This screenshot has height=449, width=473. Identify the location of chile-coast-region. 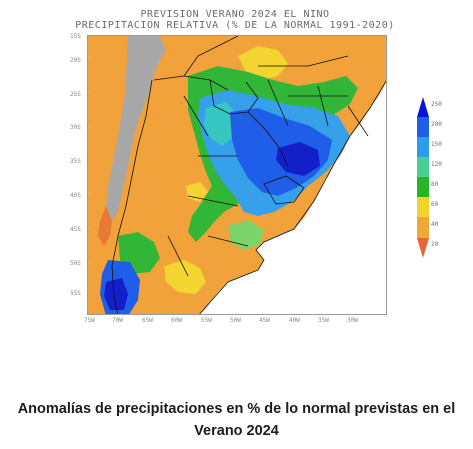
(105, 226).